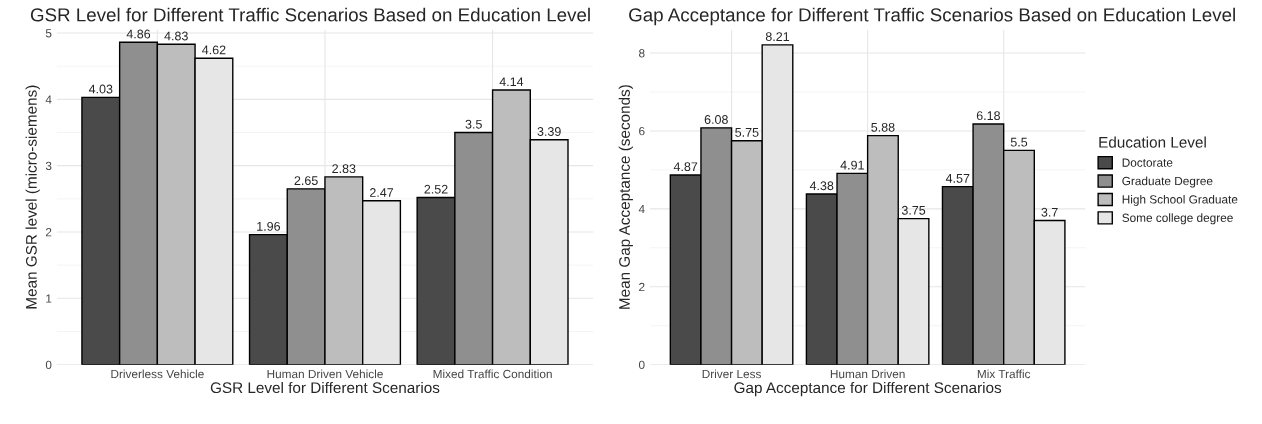 The width and height of the screenshot is (1262, 424). Describe the element at coordinates (48, 33) in the screenshot. I see `y-tick-label: 5` at that location.